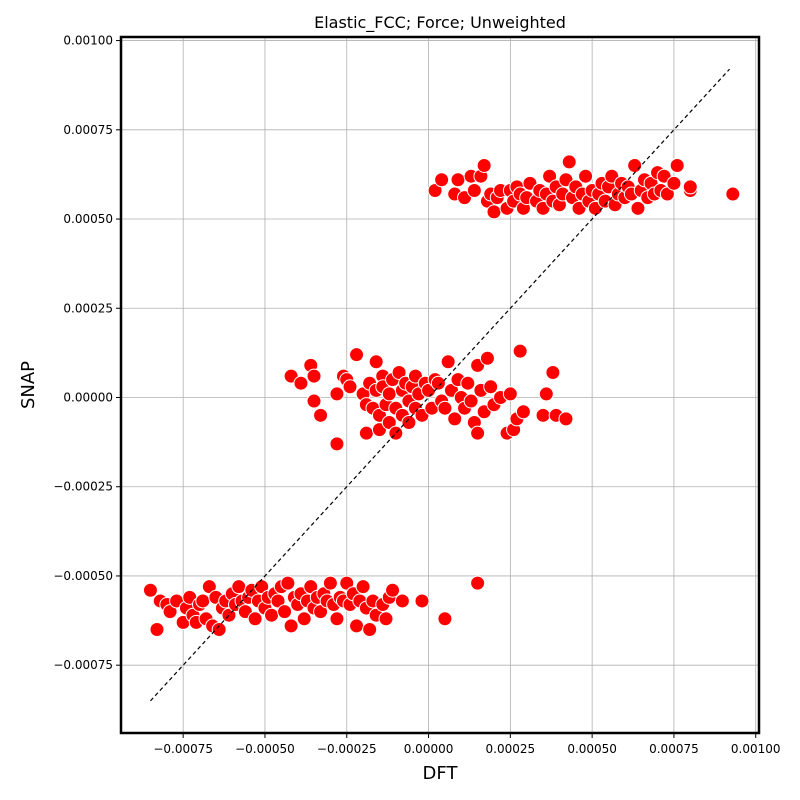  What do you see at coordinates (88, 41) in the screenshot?
I see `y-tick-label: 0.00100` at bounding box center [88, 41].